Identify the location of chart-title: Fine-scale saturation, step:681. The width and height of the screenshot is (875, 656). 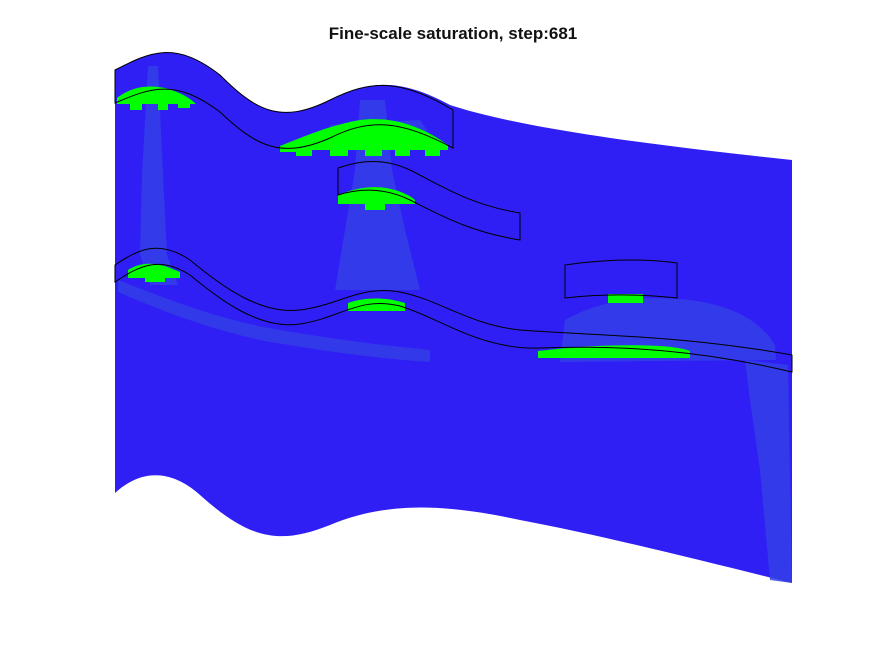
(453, 33).